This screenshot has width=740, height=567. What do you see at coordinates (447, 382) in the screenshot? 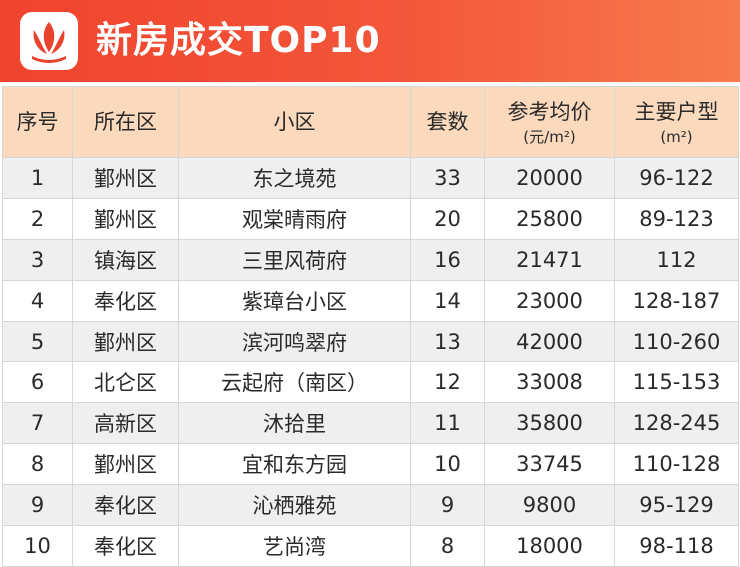
I see `cell-units: 12` at bounding box center [447, 382].